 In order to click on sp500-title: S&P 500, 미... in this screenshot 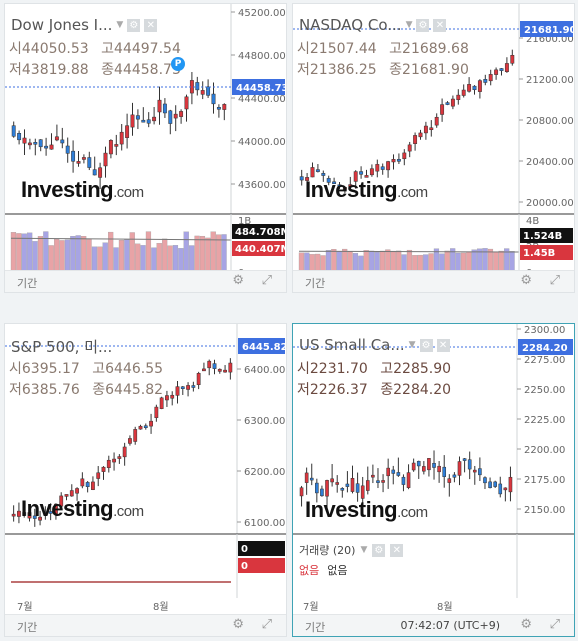, I will do `click(62, 347)`.